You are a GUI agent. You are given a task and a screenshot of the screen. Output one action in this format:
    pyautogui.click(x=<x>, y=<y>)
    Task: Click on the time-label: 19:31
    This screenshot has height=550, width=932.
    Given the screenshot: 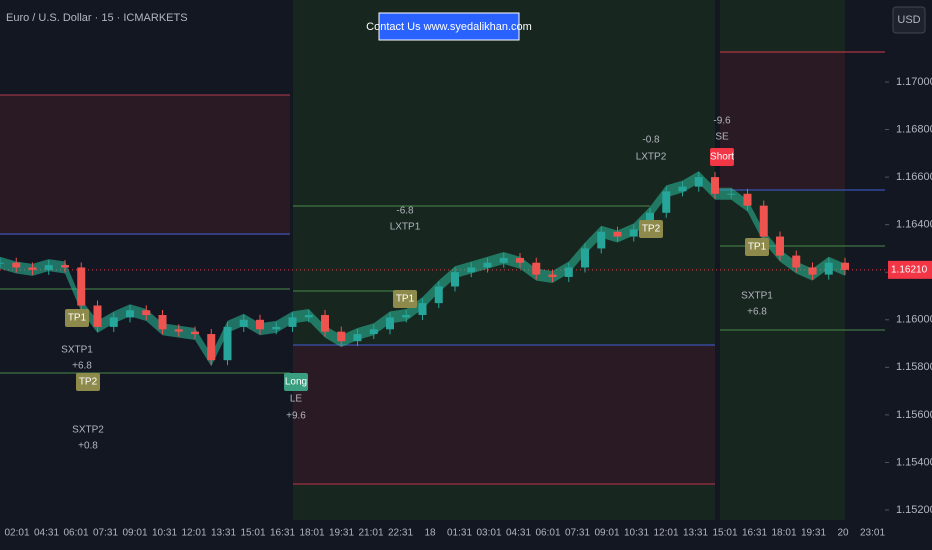 What is the action you would take?
    pyautogui.click(x=813, y=533)
    